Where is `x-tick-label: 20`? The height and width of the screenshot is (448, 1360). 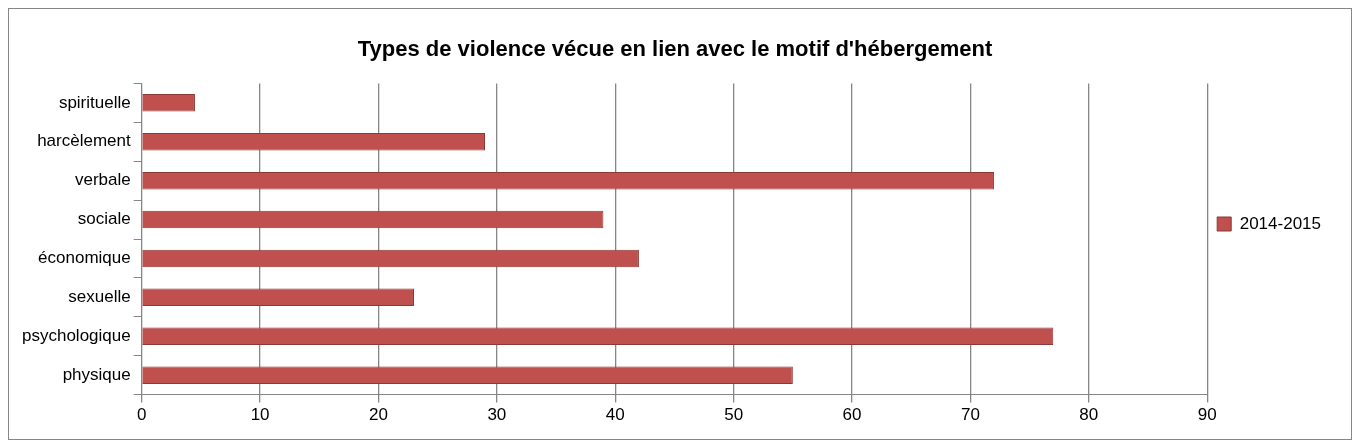
x-tick-label: 20 is located at coordinates (378, 415).